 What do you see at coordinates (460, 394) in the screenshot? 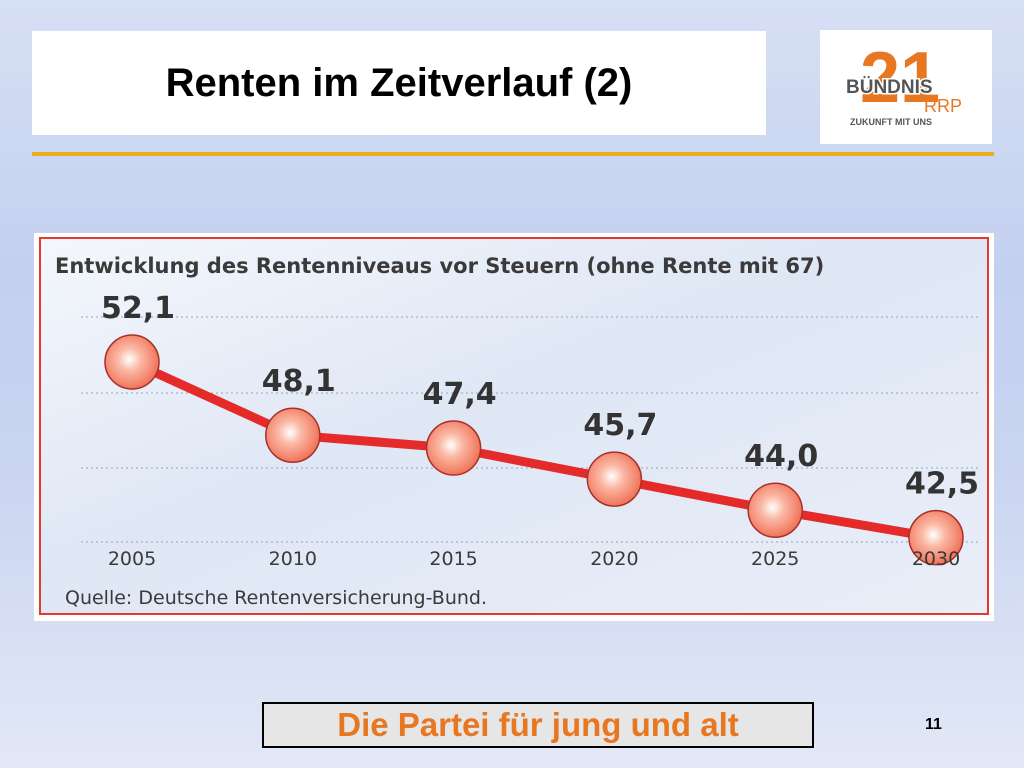
I see `data-label-2015: 47,4` at bounding box center [460, 394].